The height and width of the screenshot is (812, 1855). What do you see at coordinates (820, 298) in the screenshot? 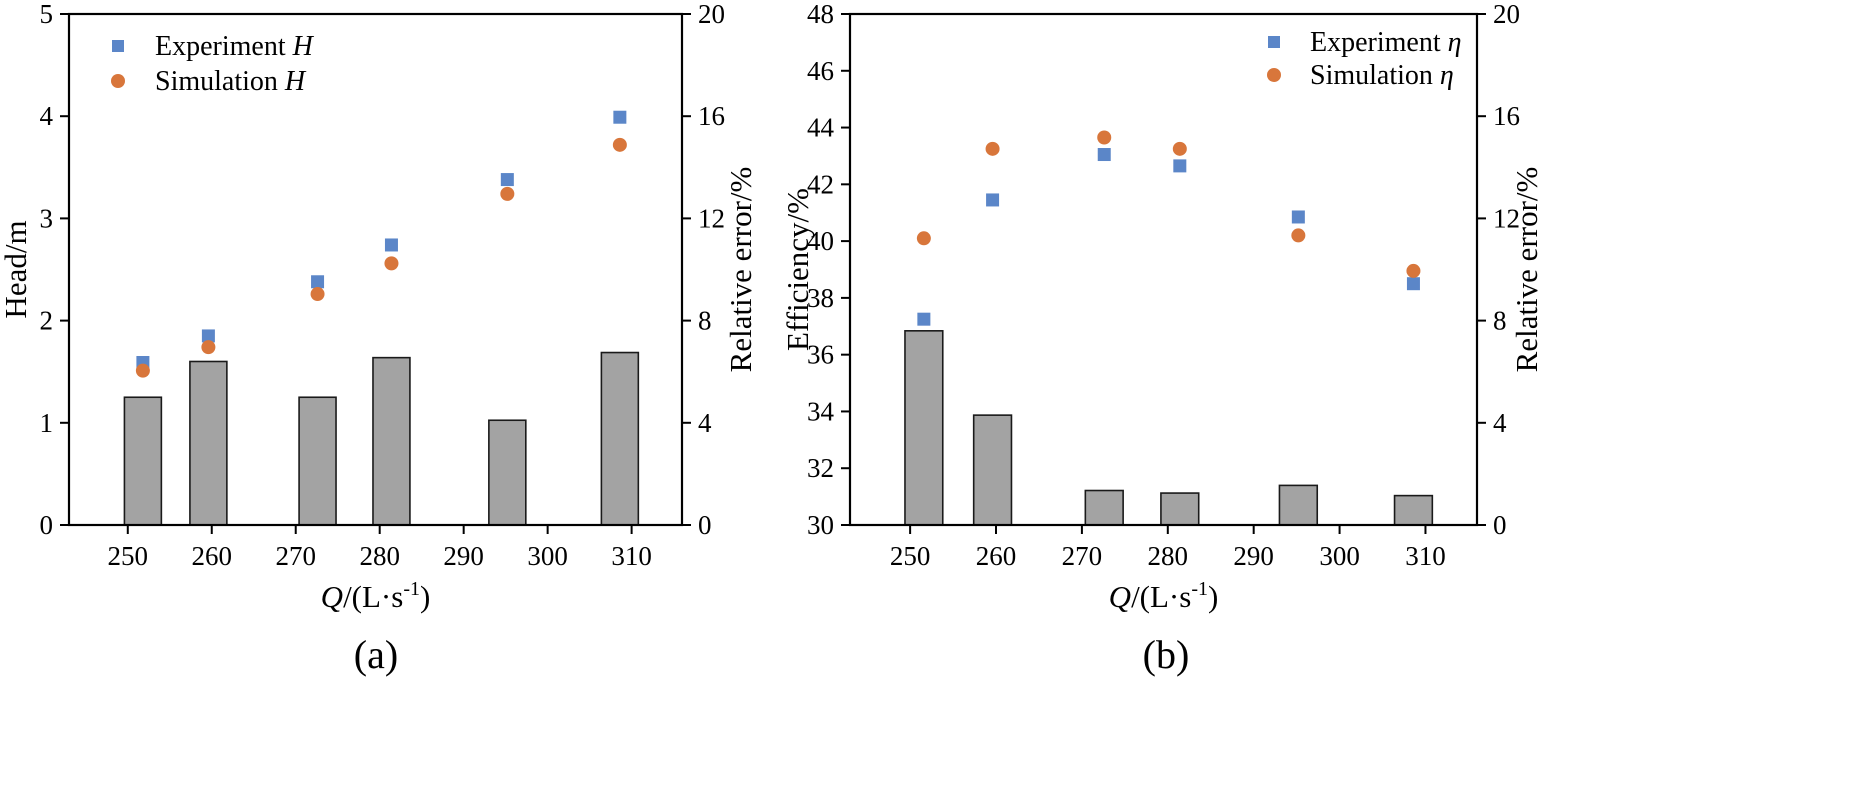
I see `panel-b-y-tick-label: 38` at bounding box center [820, 298].